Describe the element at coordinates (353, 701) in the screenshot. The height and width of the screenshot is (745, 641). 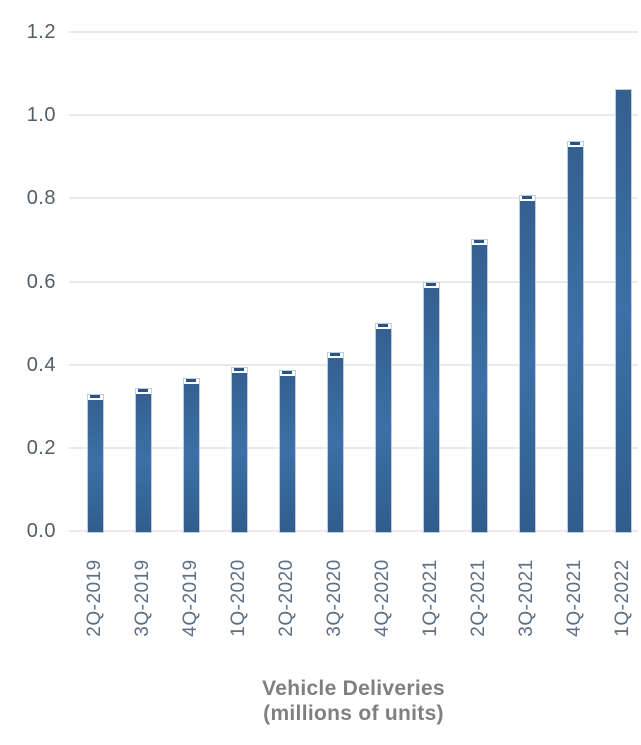
I see `axis-title-block: Vehicle Deliveries (millions of units)` at that location.